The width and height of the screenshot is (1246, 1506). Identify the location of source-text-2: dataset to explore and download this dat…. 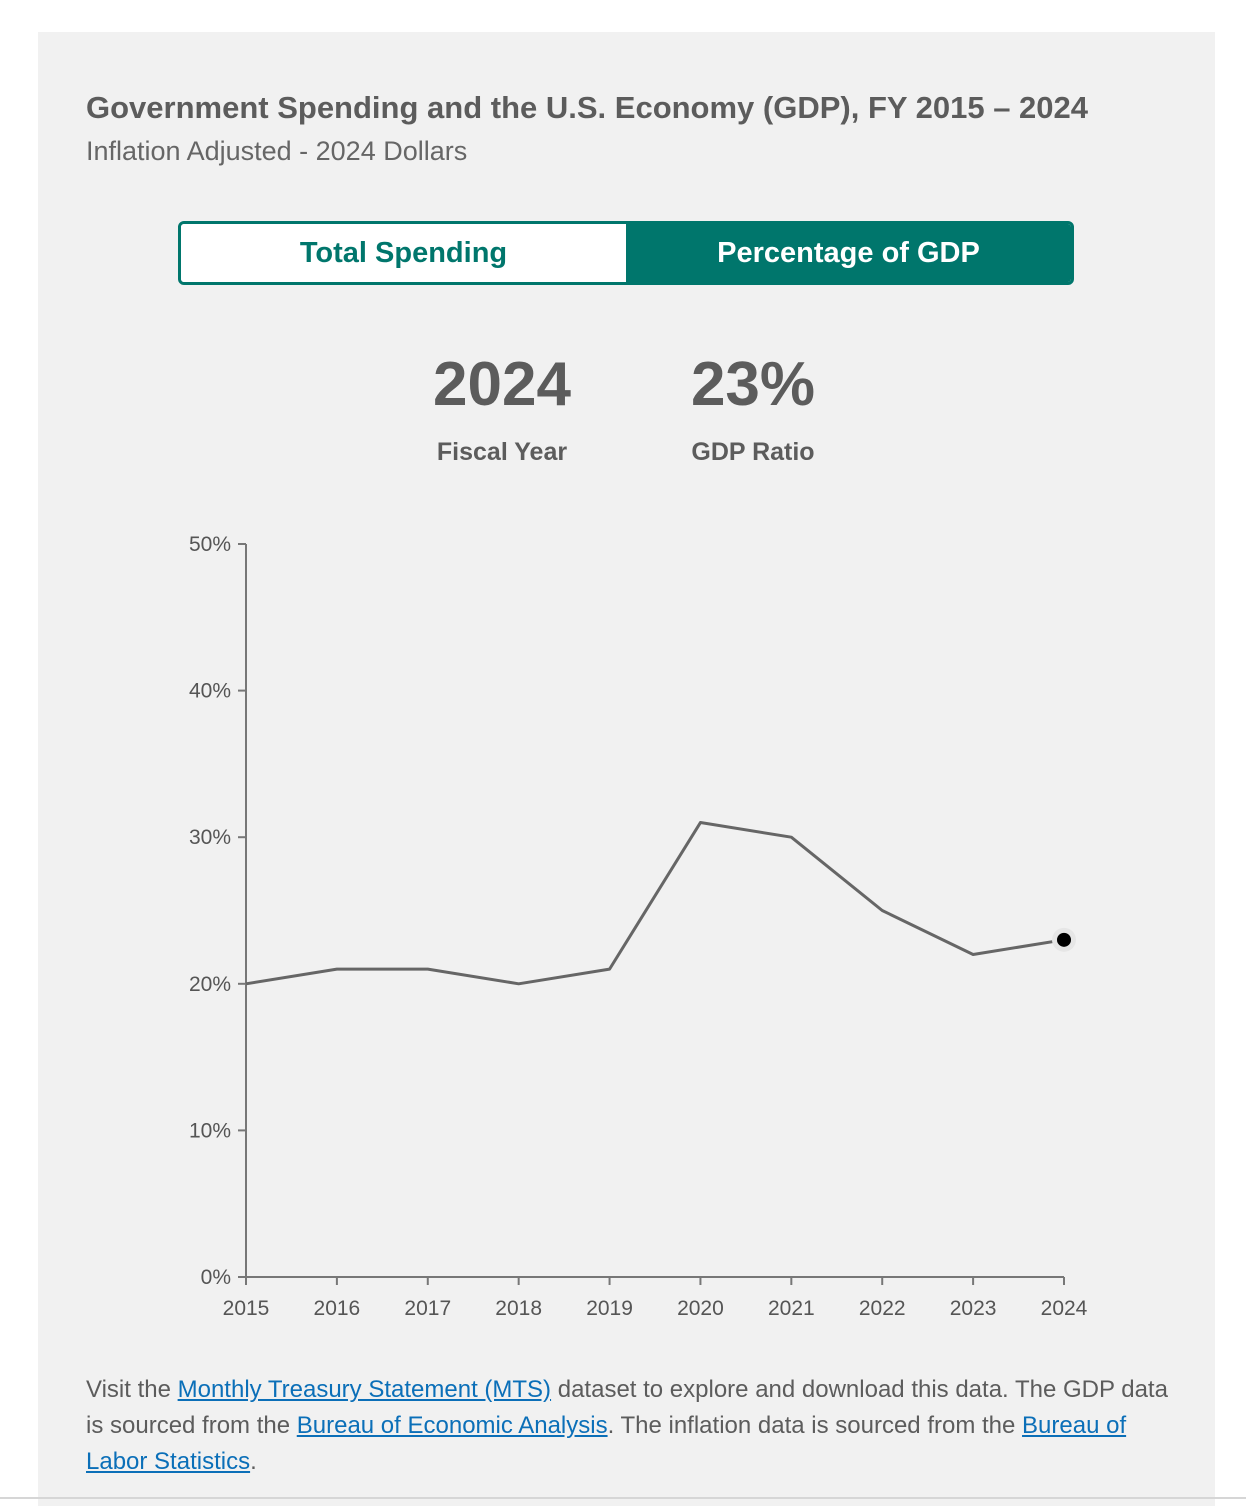
(627, 1407).